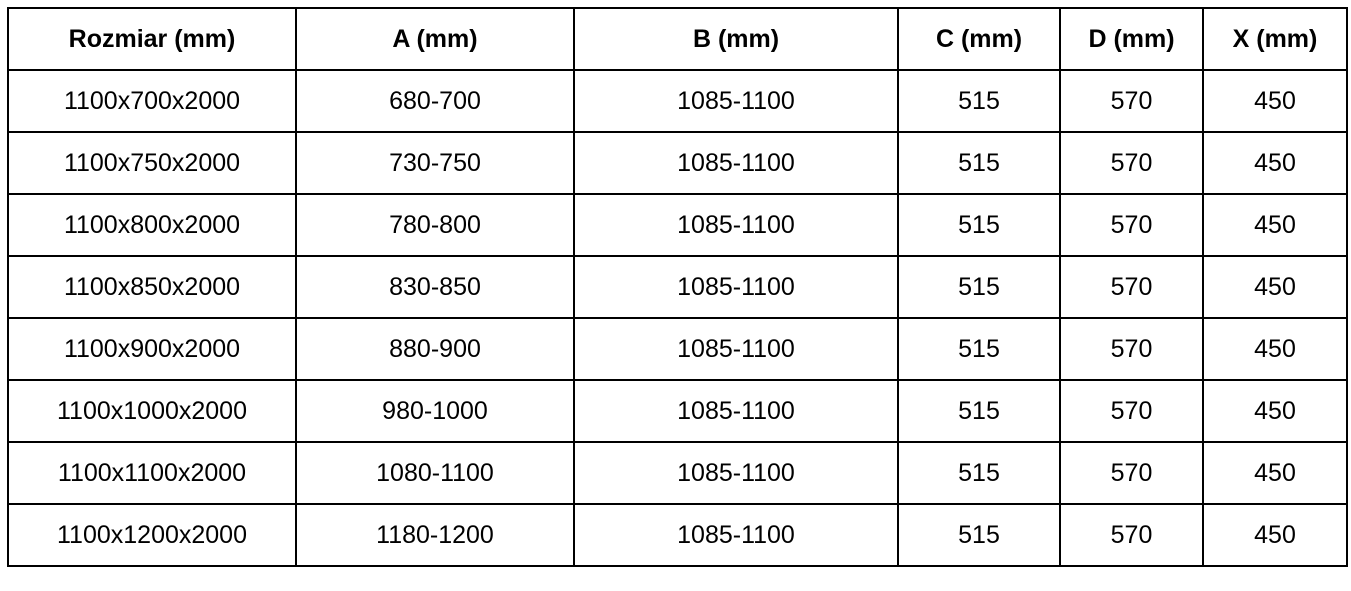 The height and width of the screenshot is (591, 1351). I want to click on cell-rozmiar: 1100x750x2000, so click(152, 163).